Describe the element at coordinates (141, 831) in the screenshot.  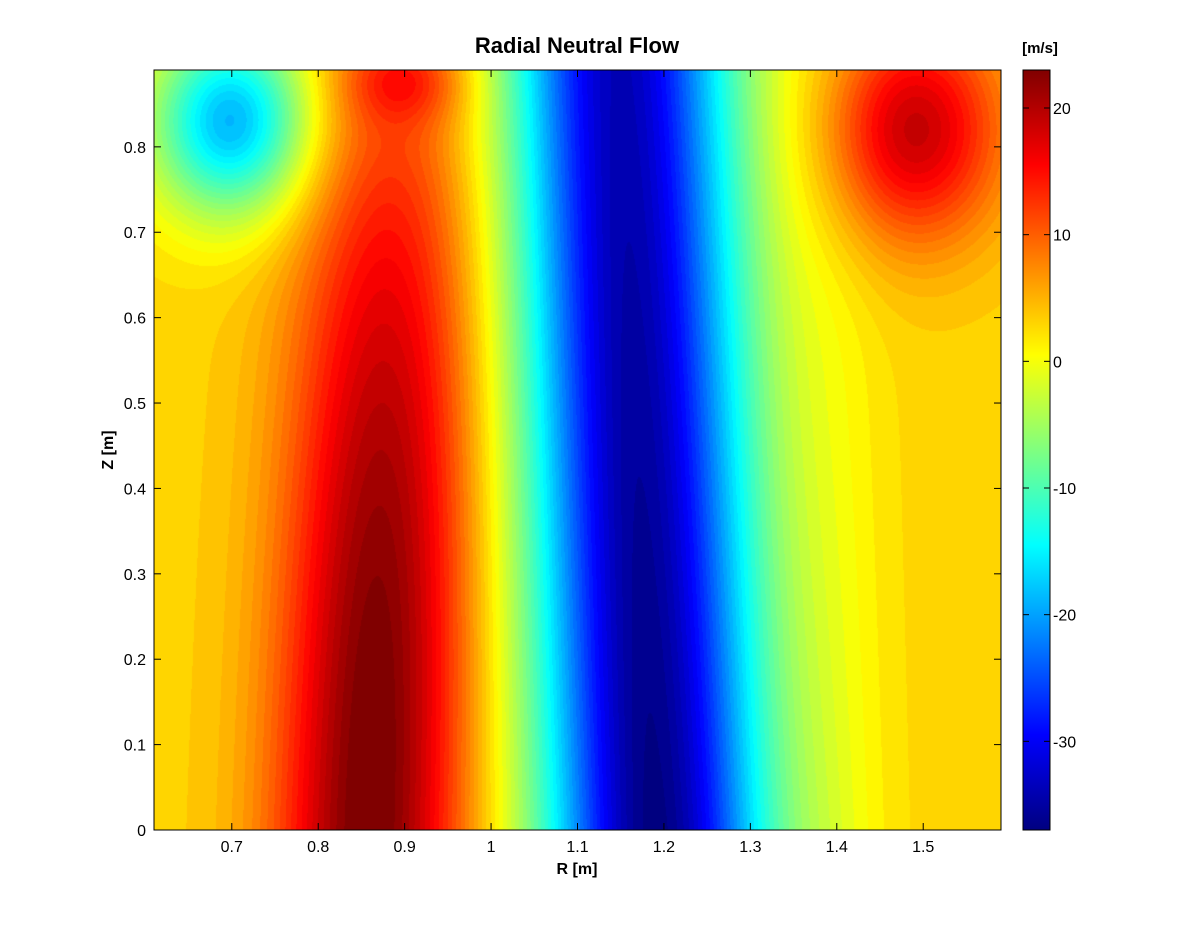
I see `y-tick-label: 0` at that location.